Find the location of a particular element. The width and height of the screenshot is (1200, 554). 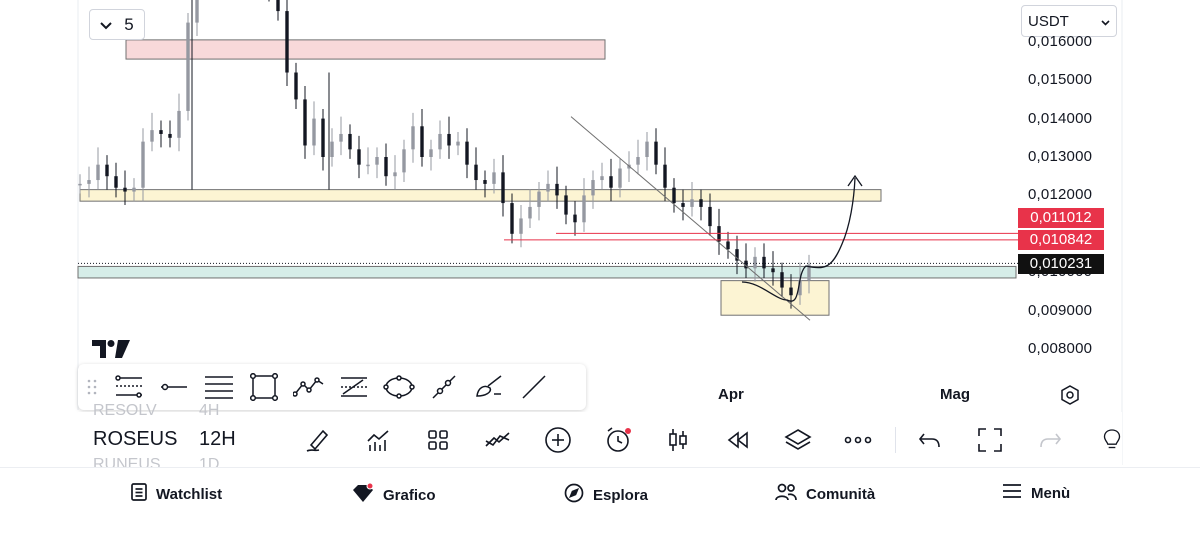

support-zone is located at coordinates (480, 195).